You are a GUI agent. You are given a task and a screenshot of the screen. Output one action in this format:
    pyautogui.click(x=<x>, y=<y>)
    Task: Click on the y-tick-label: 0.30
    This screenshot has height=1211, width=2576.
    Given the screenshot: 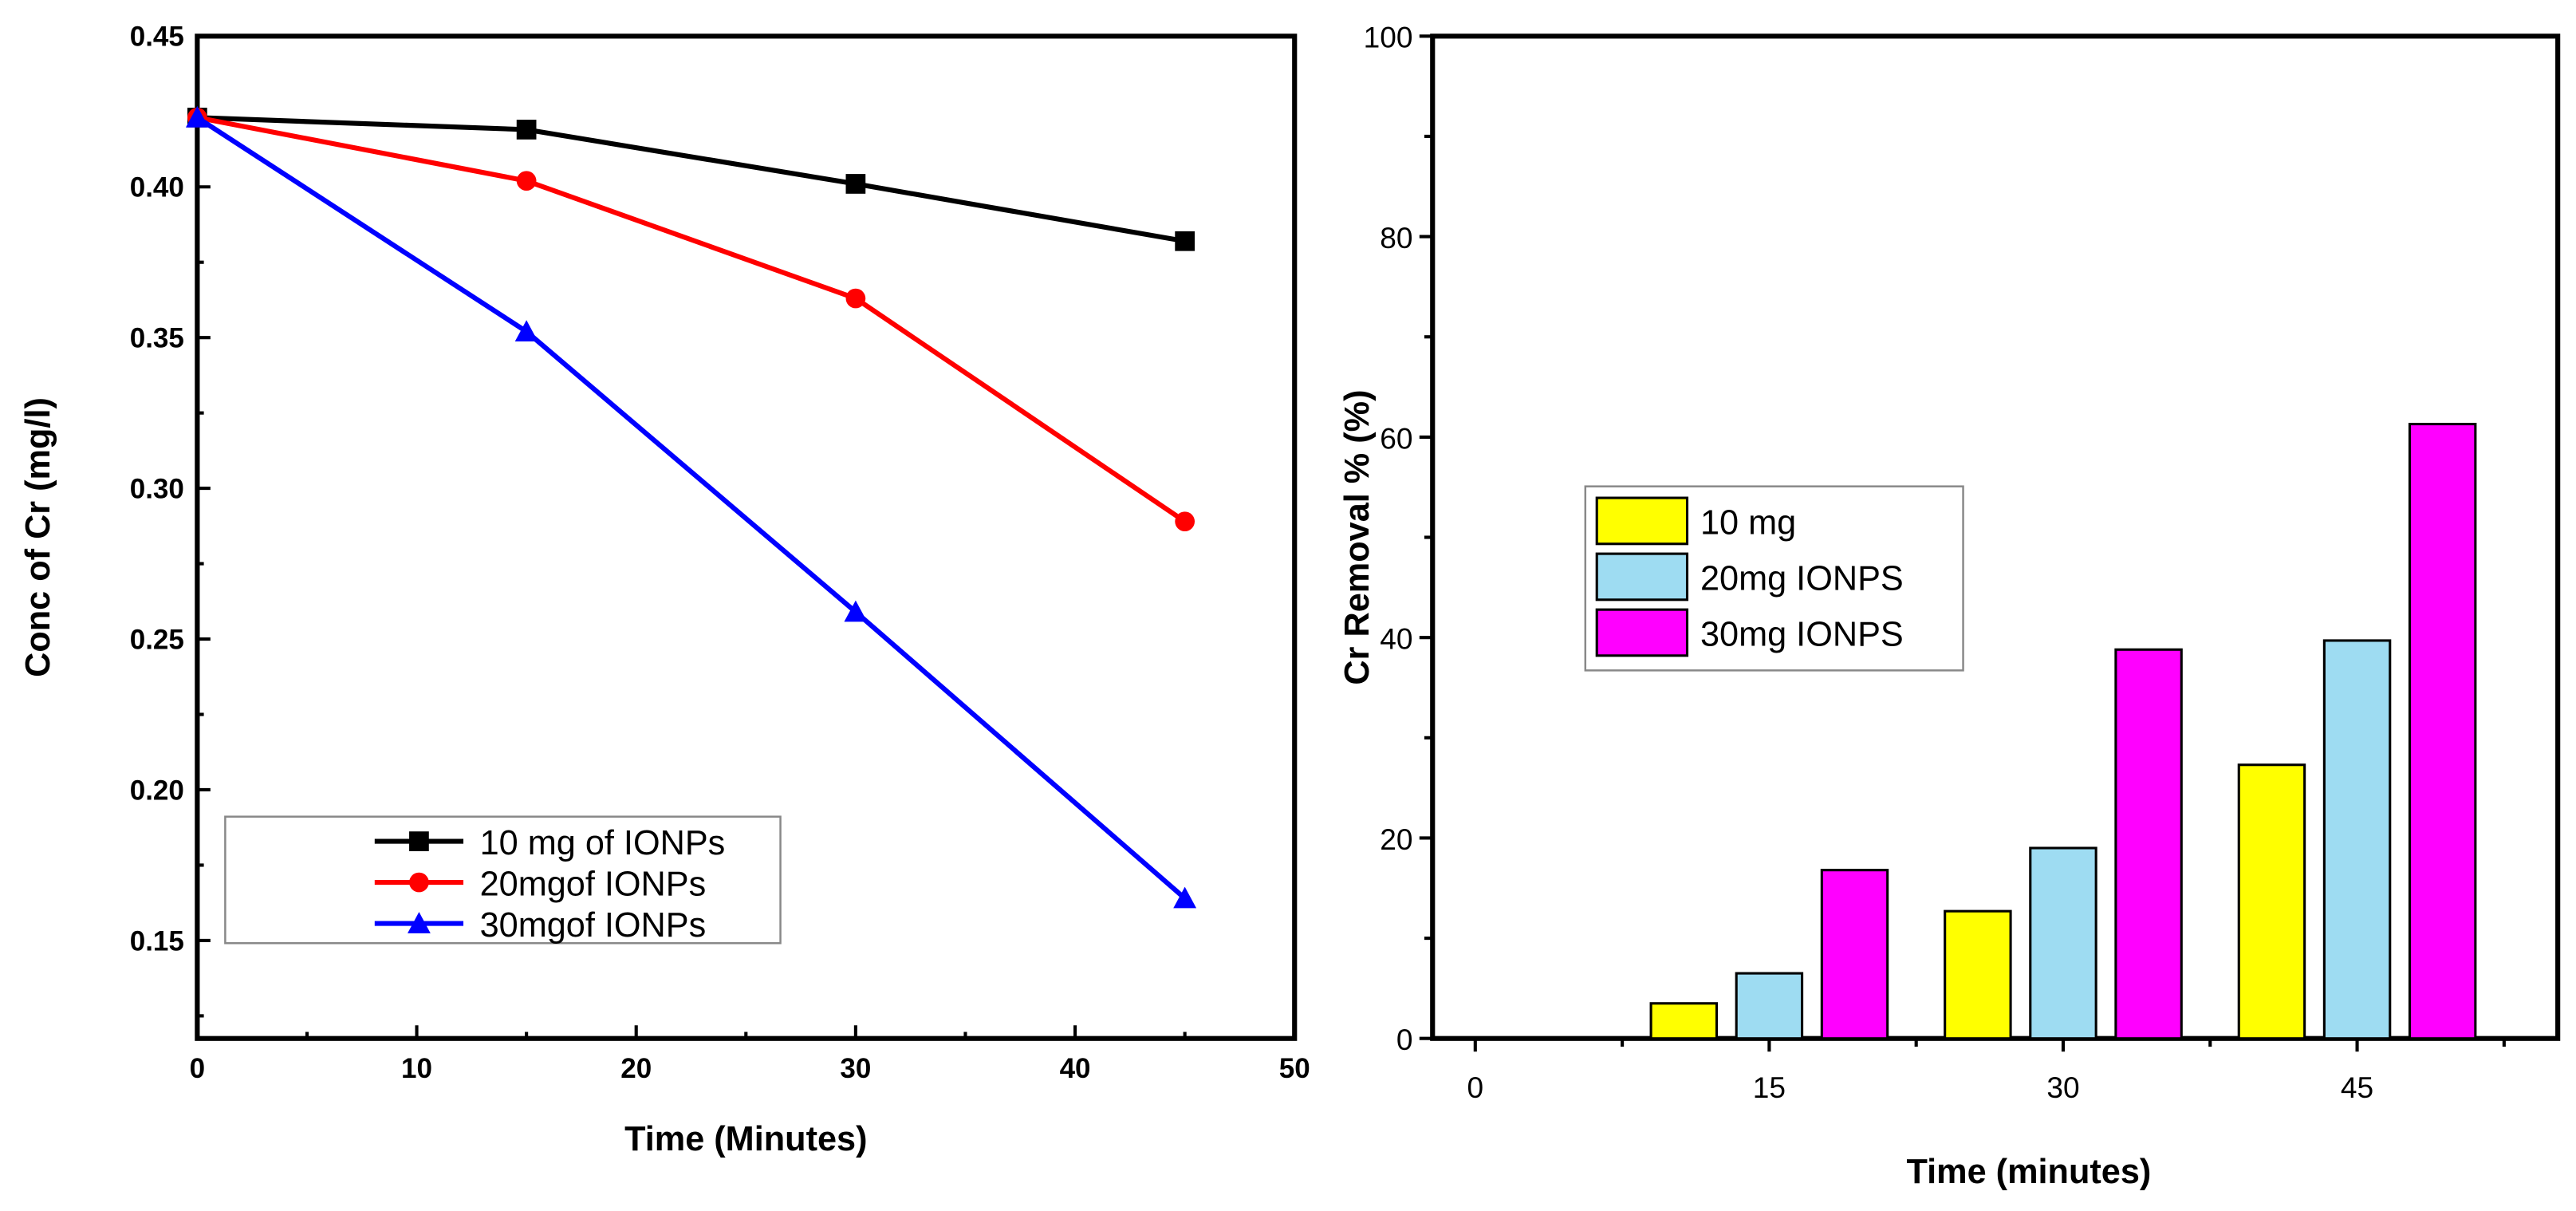 What is the action you would take?
    pyautogui.click(x=157, y=488)
    